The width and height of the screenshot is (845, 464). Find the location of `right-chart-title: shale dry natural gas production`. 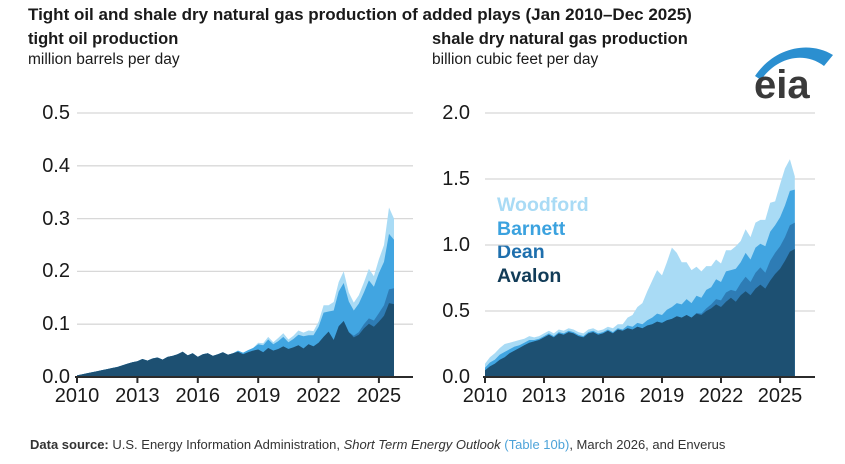

right-chart-title: shale dry natural gas production is located at coordinates (560, 39).